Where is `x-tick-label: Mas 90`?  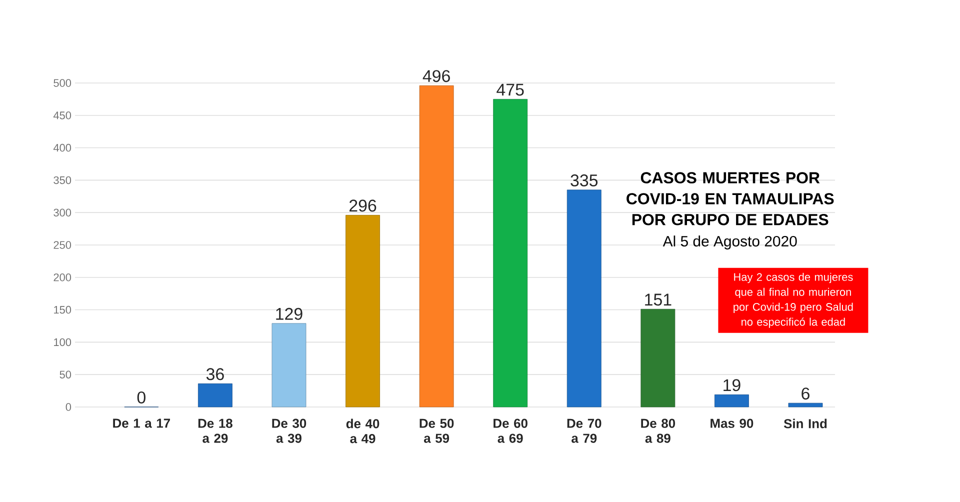
x-tick-label: Mas 90 is located at coordinates (732, 423).